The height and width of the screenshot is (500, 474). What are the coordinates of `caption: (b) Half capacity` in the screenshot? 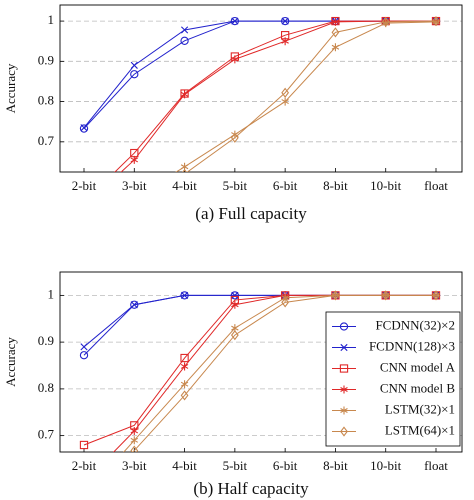 It's located at (251, 488).